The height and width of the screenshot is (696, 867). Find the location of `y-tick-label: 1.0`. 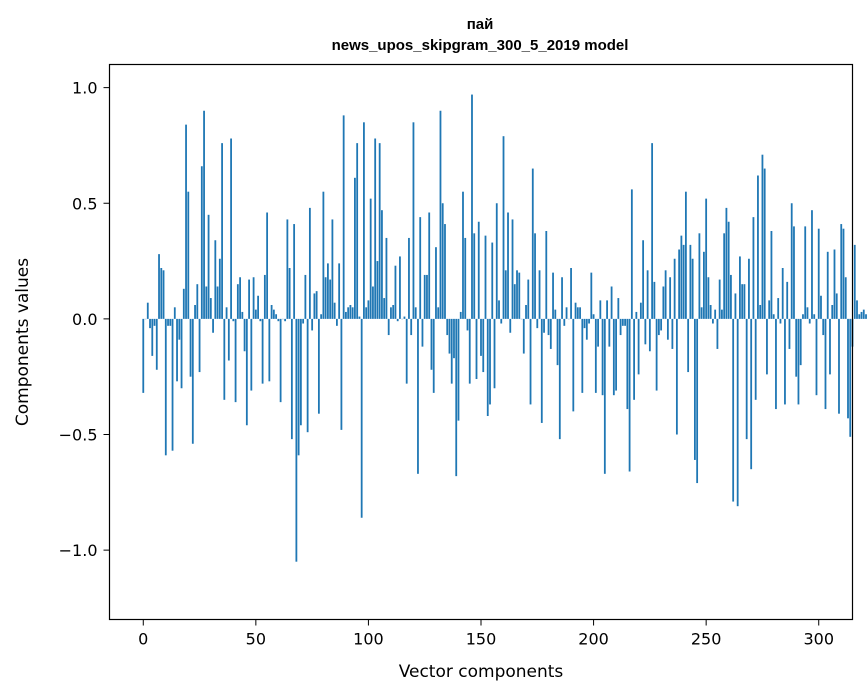

y-tick-label: 1.0 is located at coordinates (84, 88).